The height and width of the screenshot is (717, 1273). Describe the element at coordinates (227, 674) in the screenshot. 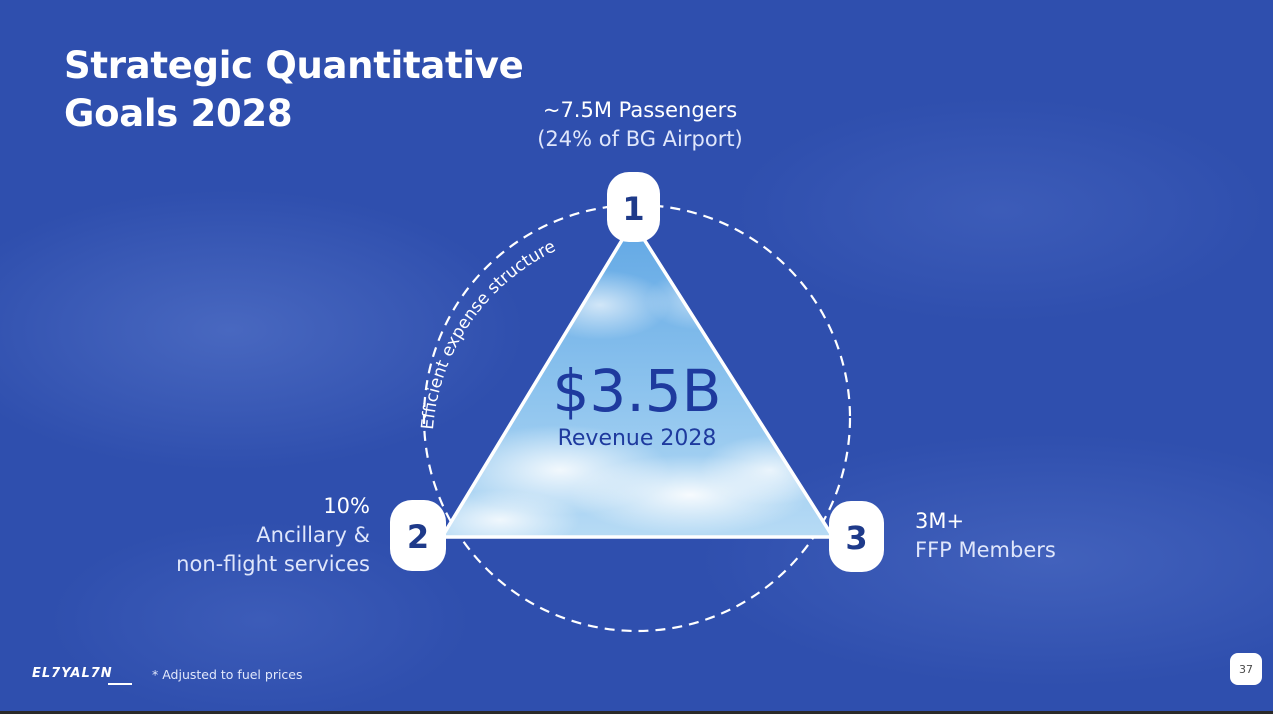

I see `footnote: * Adjusted to fuel prices` at that location.